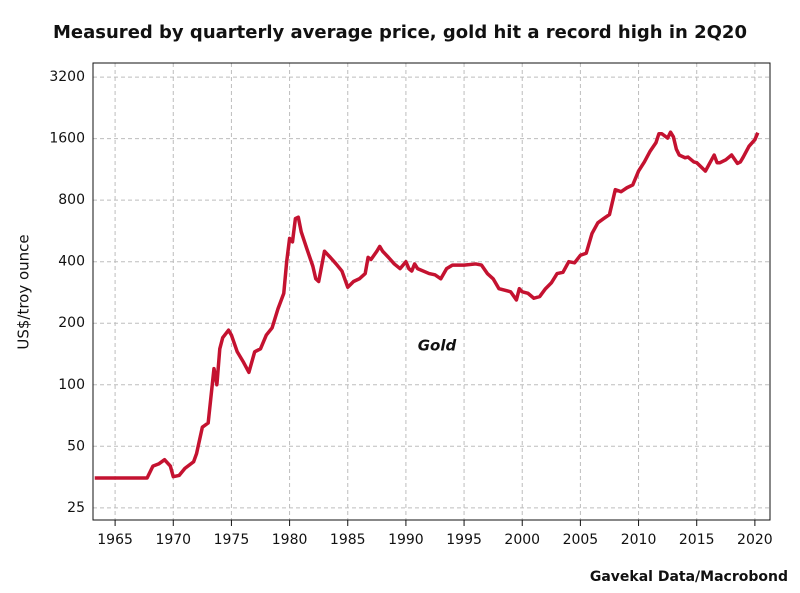 The image size is (800, 593). I want to click on x-tick-label: 1990, so click(406, 540).